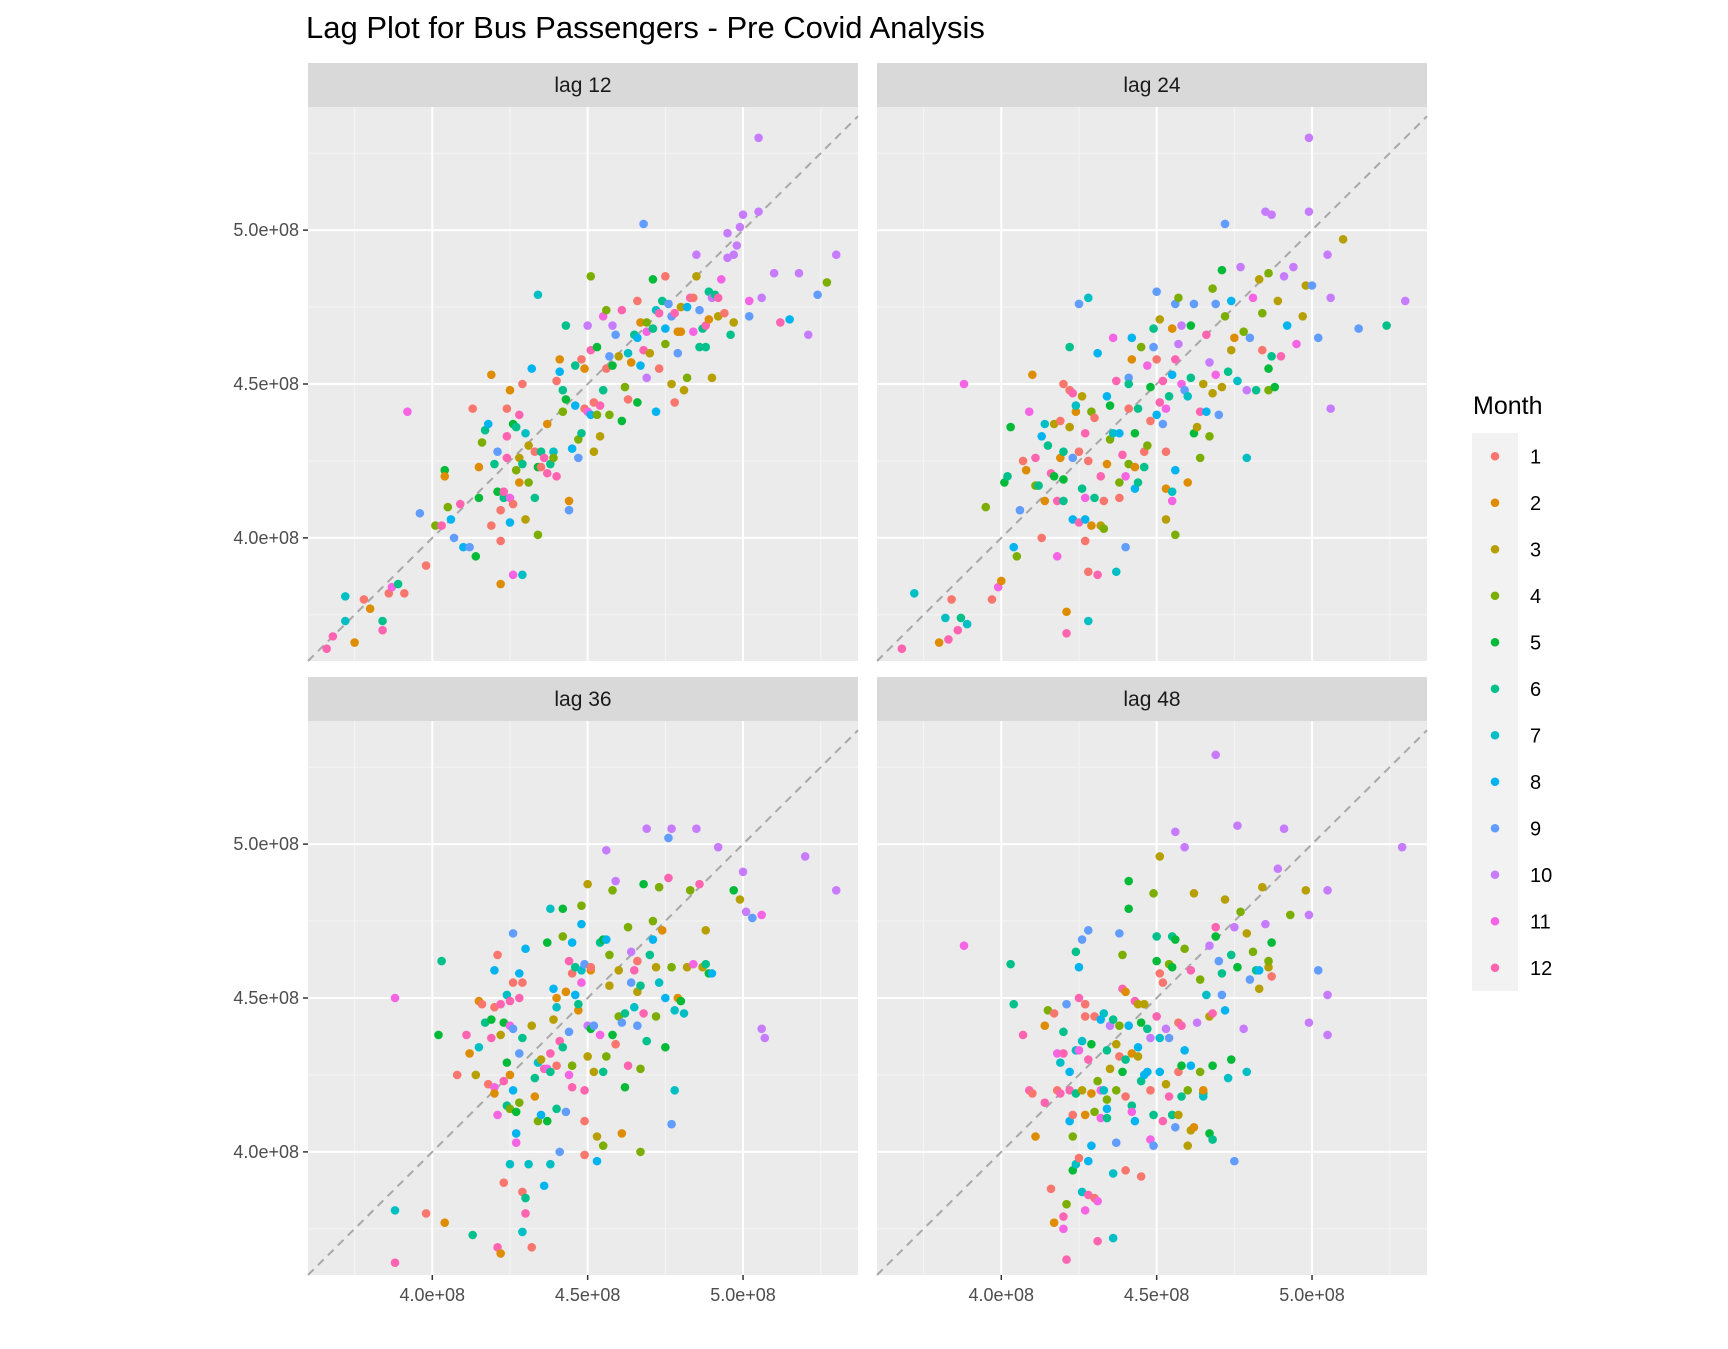 Image resolution: width=1728 pixels, height=1349 pixels. Describe the element at coordinates (1540, 922) in the screenshot. I see `legend-entry-label: 11` at that location.